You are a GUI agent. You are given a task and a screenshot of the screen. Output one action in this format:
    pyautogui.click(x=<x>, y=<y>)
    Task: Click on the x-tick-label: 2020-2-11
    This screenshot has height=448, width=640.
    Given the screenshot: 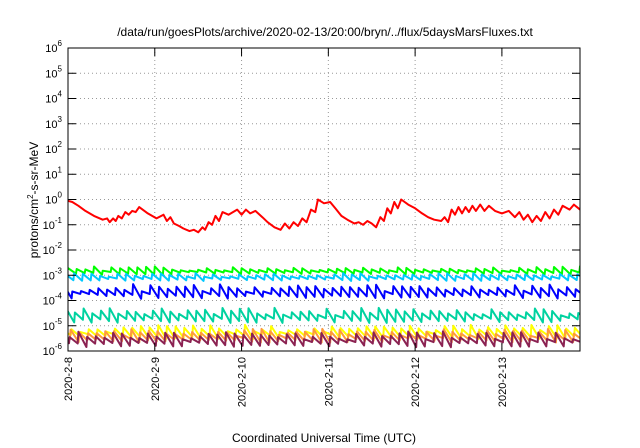 What is the action you would take?
    pyautogui.click(x=329, y=381)
    